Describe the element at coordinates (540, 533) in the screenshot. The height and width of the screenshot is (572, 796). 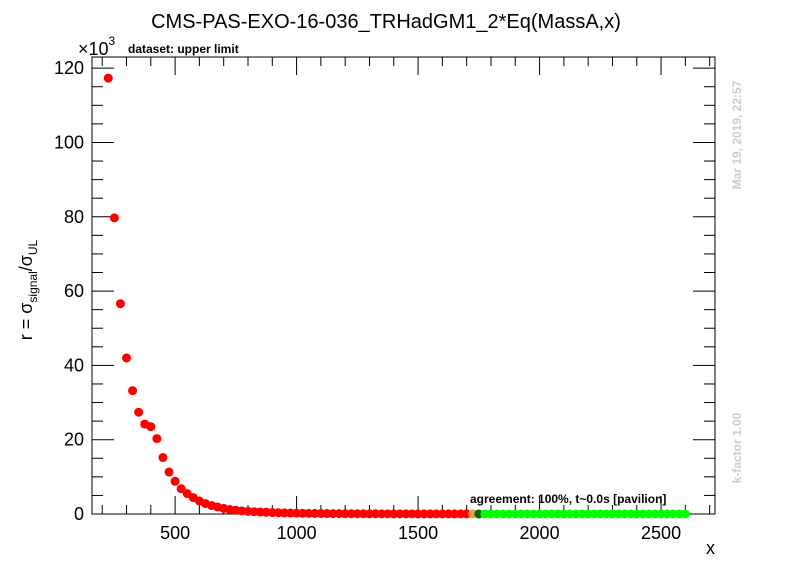
I see `x-tick-label: 2000` at that location.